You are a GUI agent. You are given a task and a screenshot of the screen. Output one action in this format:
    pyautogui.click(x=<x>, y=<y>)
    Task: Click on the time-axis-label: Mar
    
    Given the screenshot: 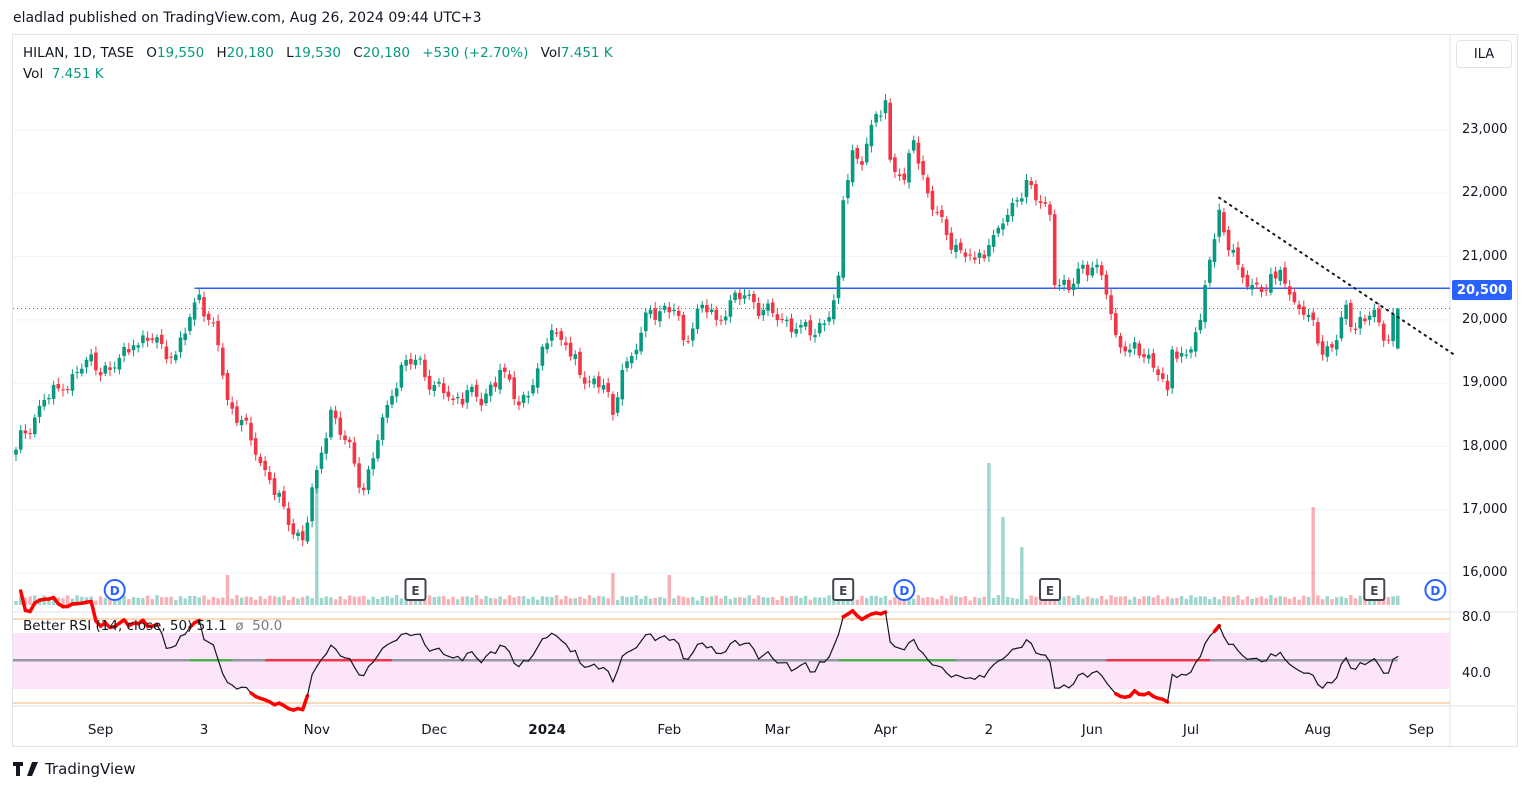 What is the action you would take?
    pyautogui.click(x=777, y=730)
    